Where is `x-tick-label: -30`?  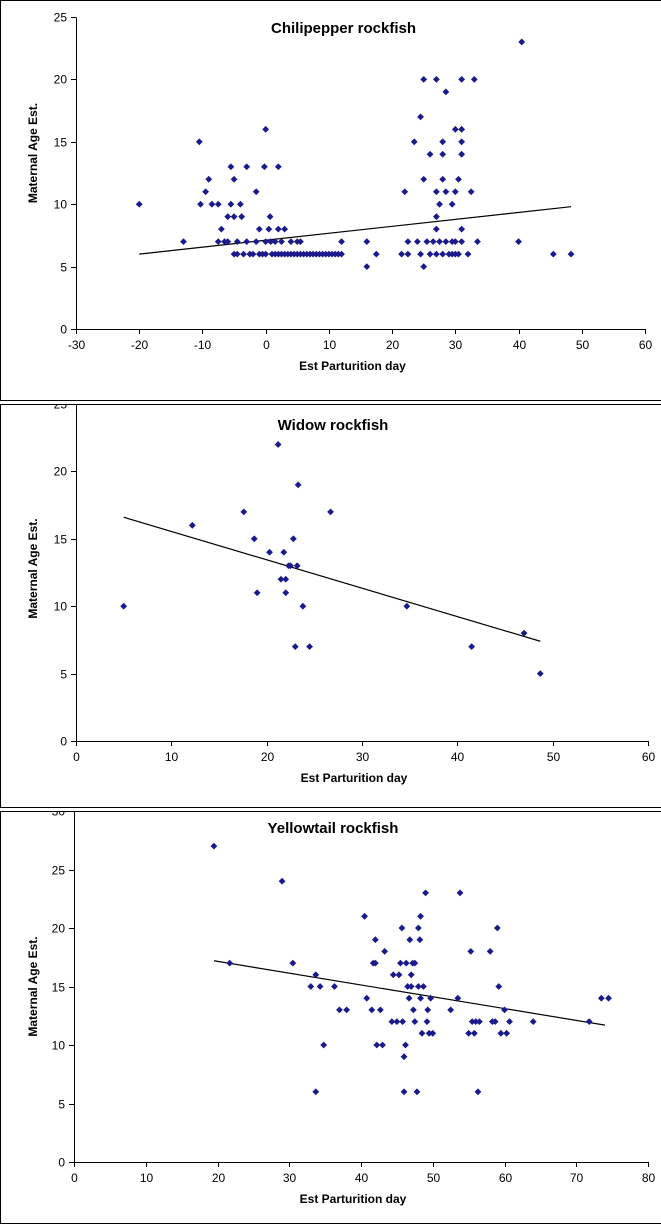 x-tick-label: -30 is located at coordinates (77, 345).